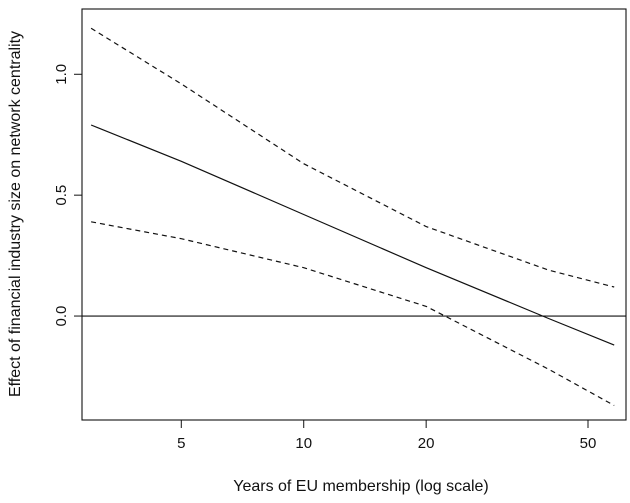 Image resolution: width=630 pixels, height=503 pixels. What do you see at coordinates (61, 195) in the screenshot?
I see `y-tick-label-0.5: 0.5` at bounding box center [61, 195].